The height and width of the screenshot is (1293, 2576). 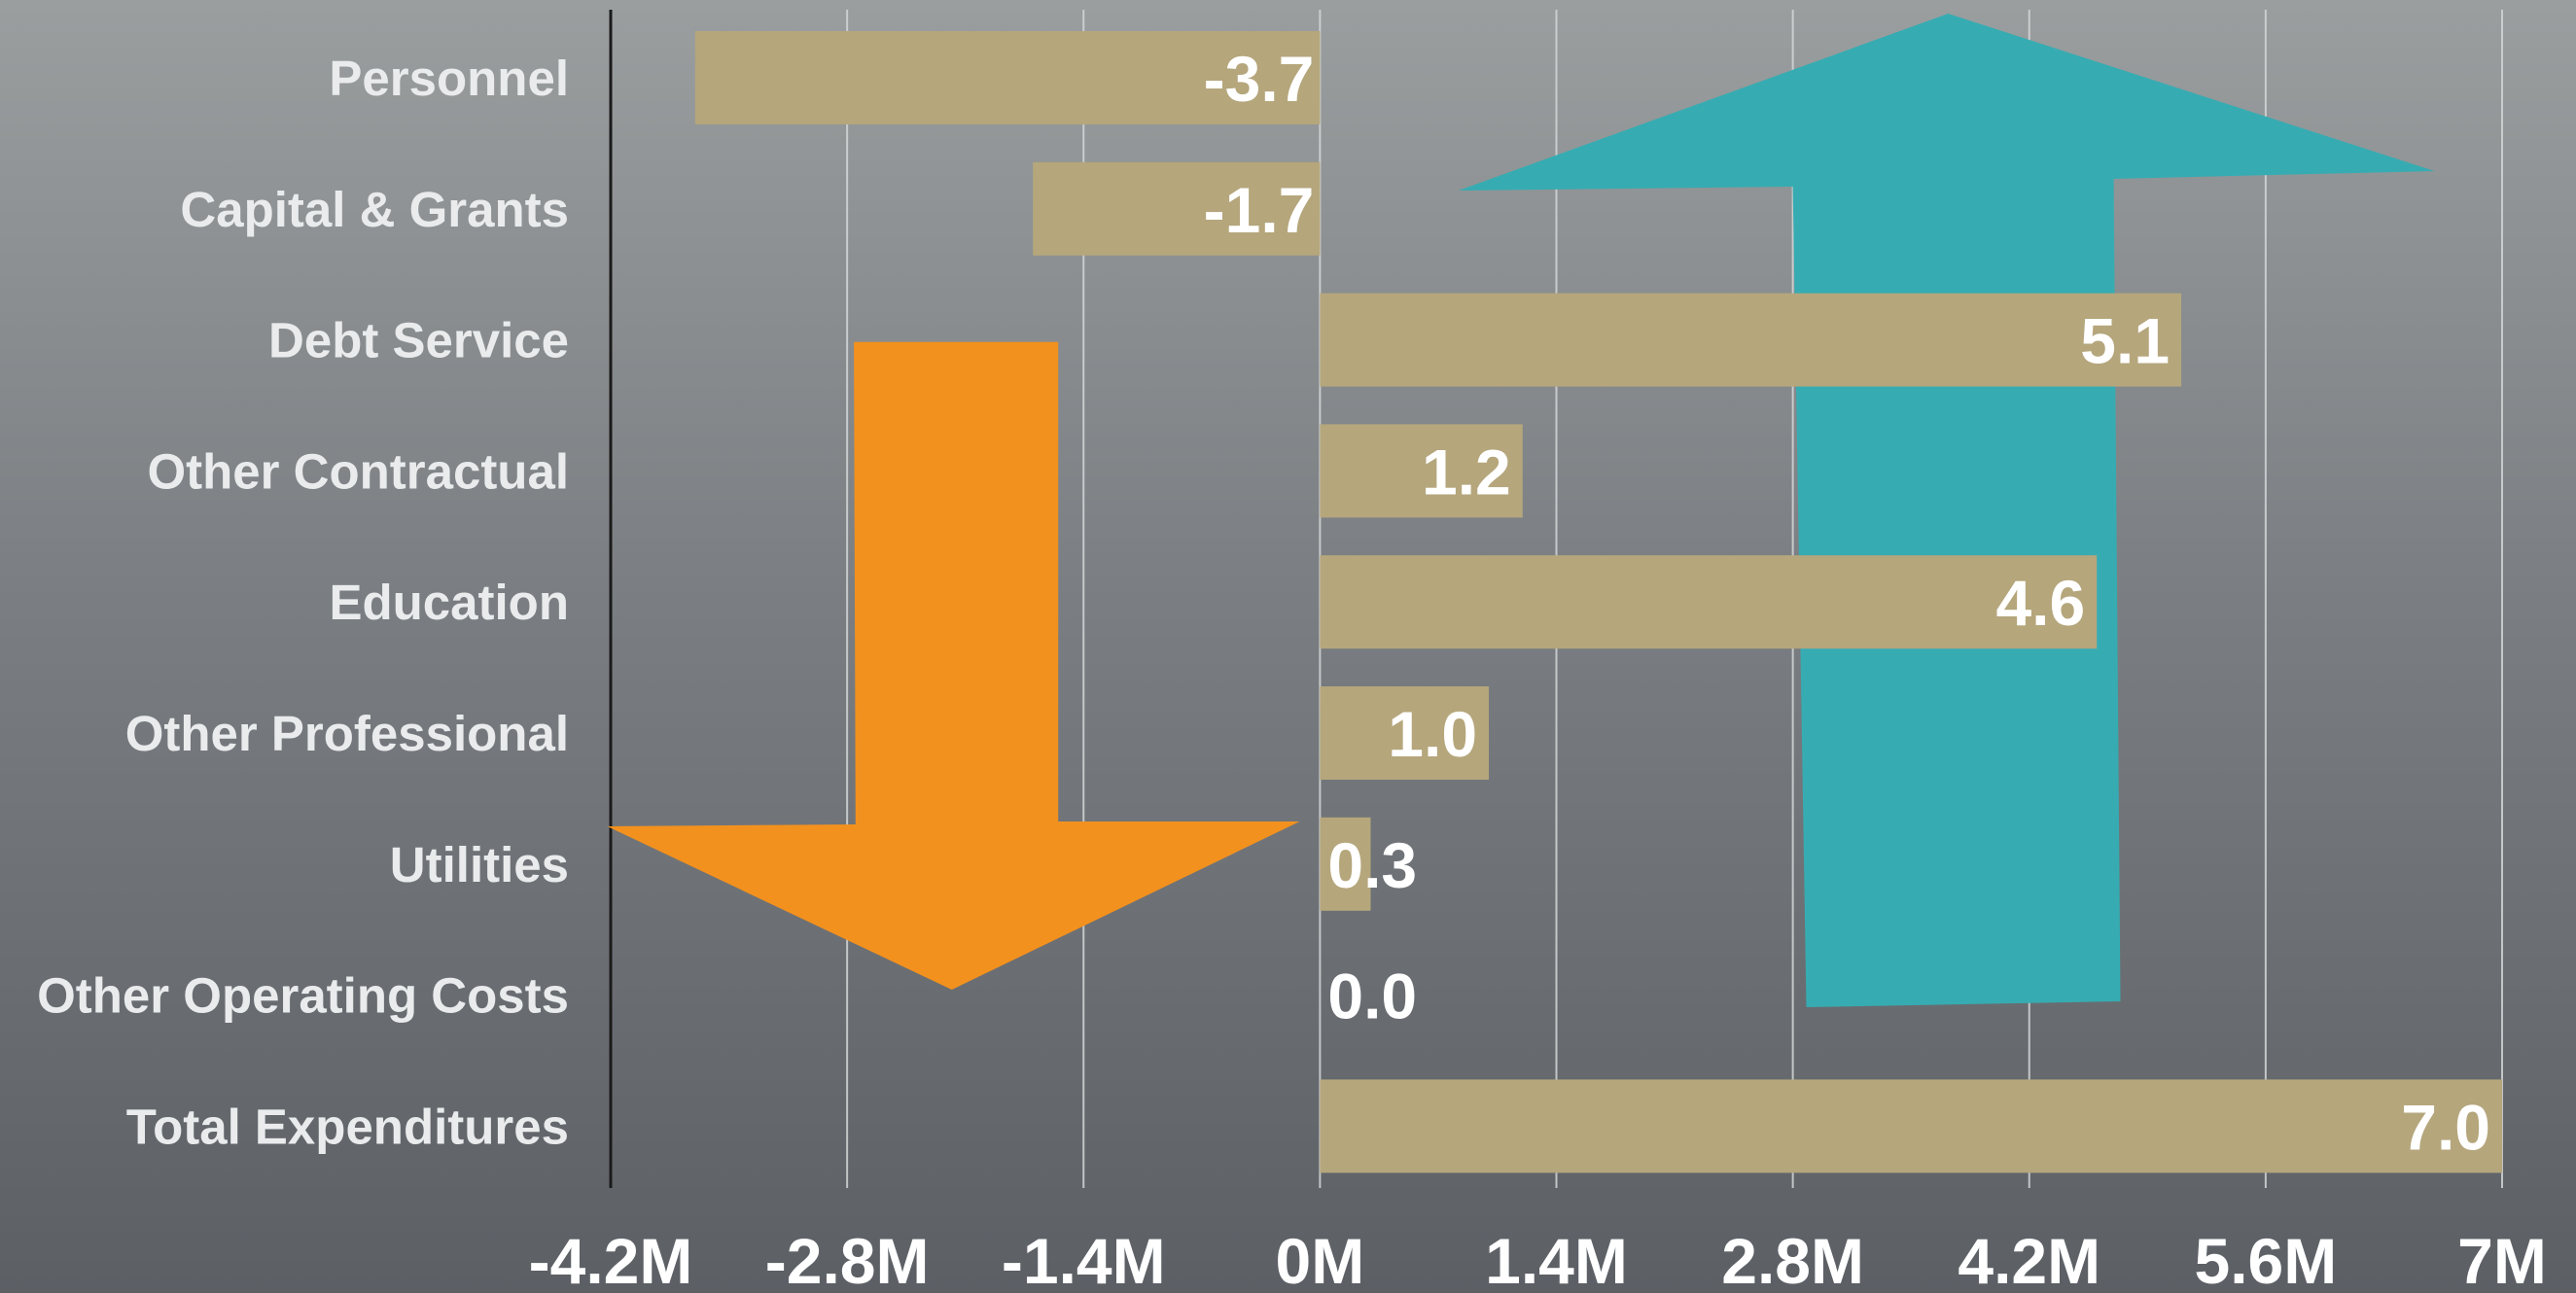 What do you see at coordinates (2502, 1259) in the screenshot?
I see `x-tick-label: 7M` at bounding box center [2502, 1259].